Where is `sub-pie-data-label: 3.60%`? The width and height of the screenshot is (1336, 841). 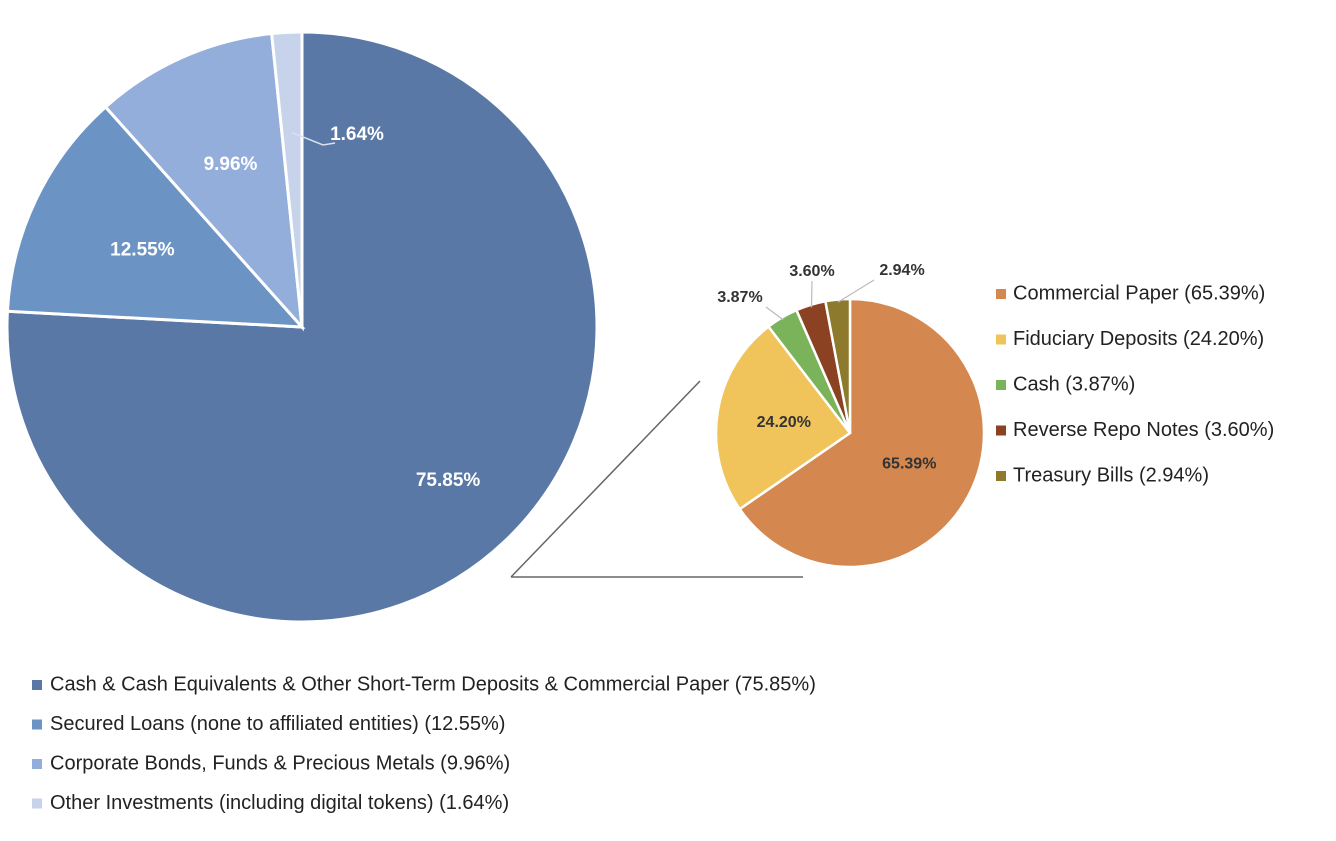 sub-pie-data-label: 3.60% is located at coordinates (811, 271).